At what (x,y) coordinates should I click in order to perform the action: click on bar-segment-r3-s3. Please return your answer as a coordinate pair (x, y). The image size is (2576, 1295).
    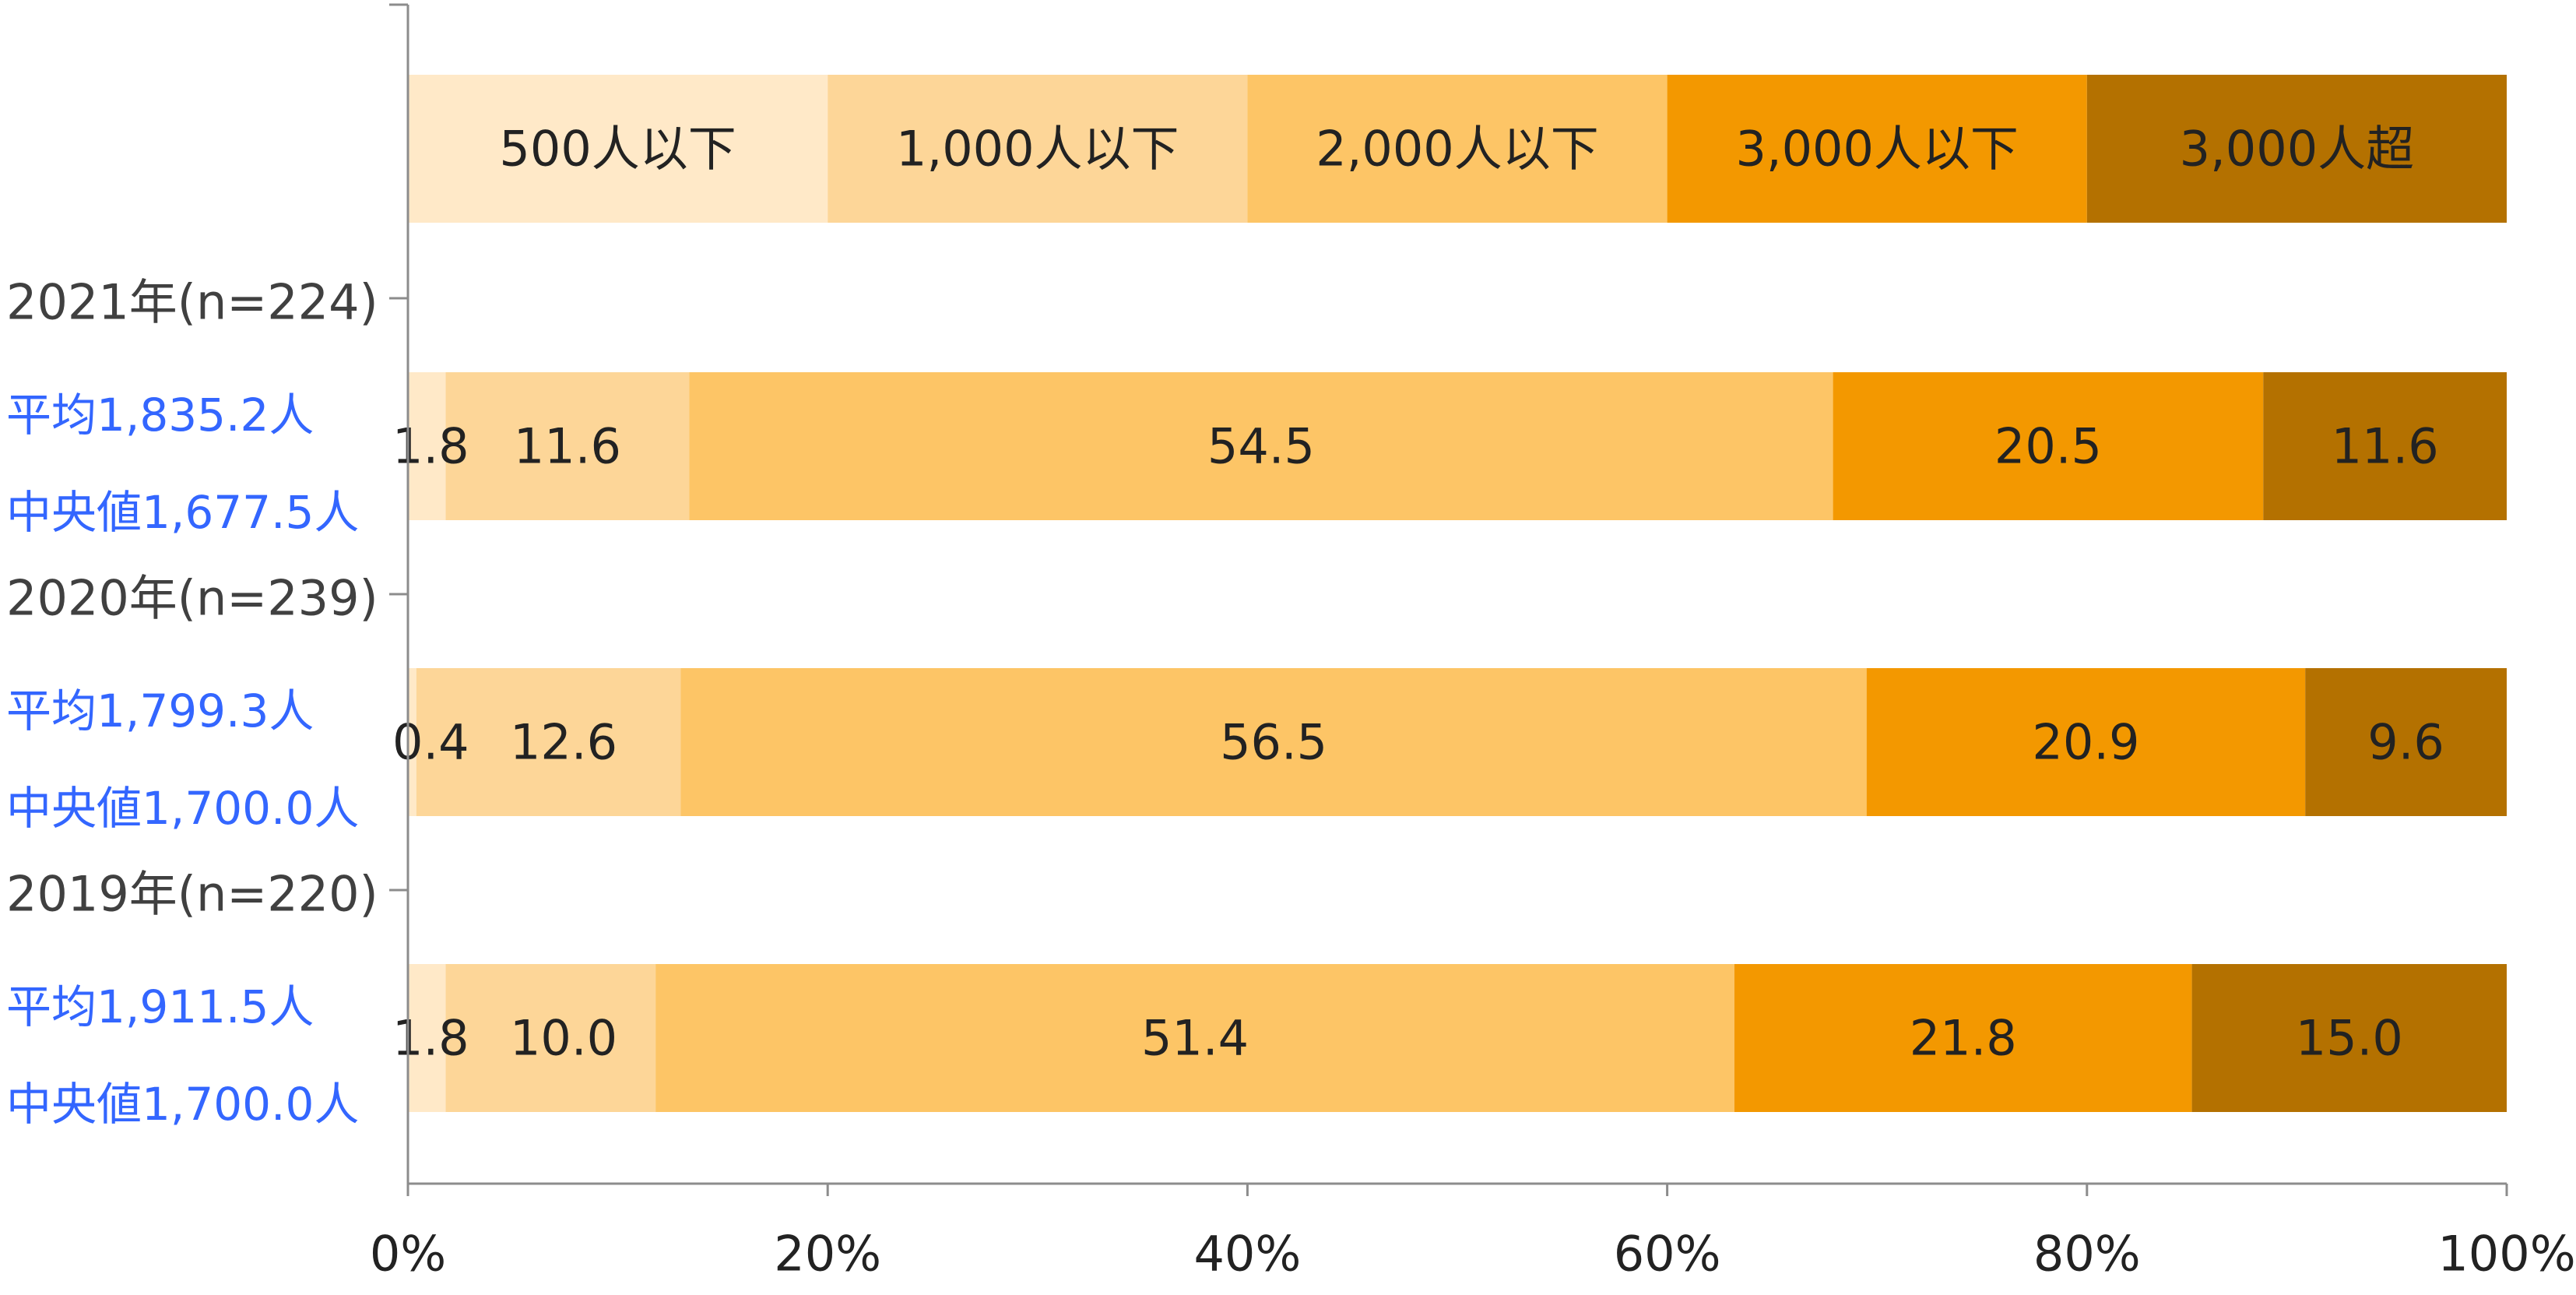
    Looking at the image, I should click on (1194, 1038).